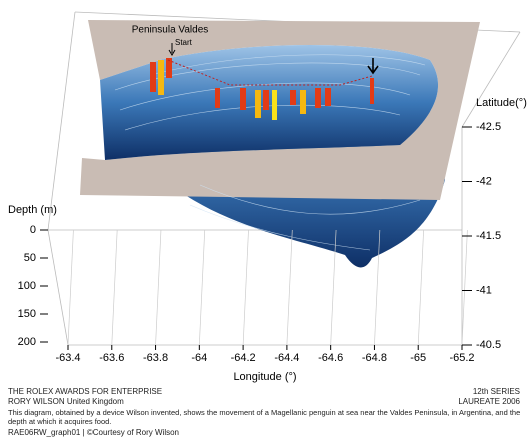 The height and width of the screenshot is (440, 530). Describe the element at coordinates (330, 358) in the screenshot. I see `x-tick-label: -64.6` at that location.